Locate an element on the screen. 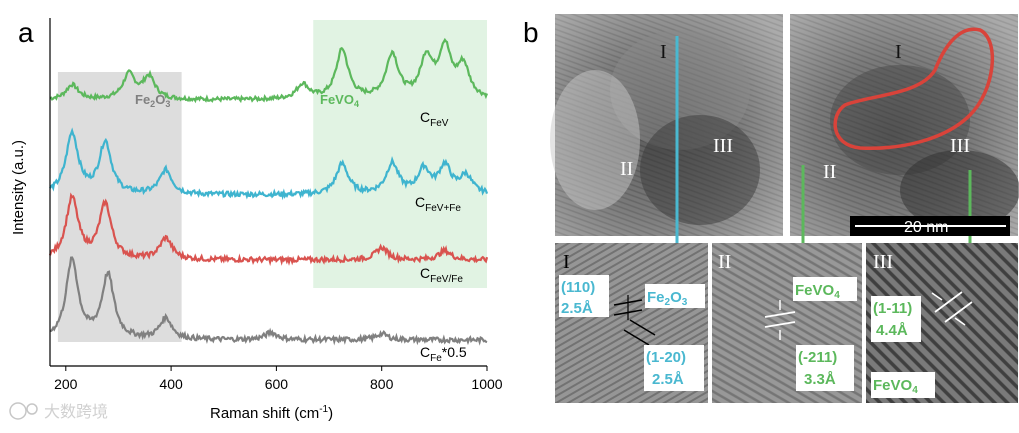  tem-image-right: I II III 20 nm is located at coordinates (904, 145).